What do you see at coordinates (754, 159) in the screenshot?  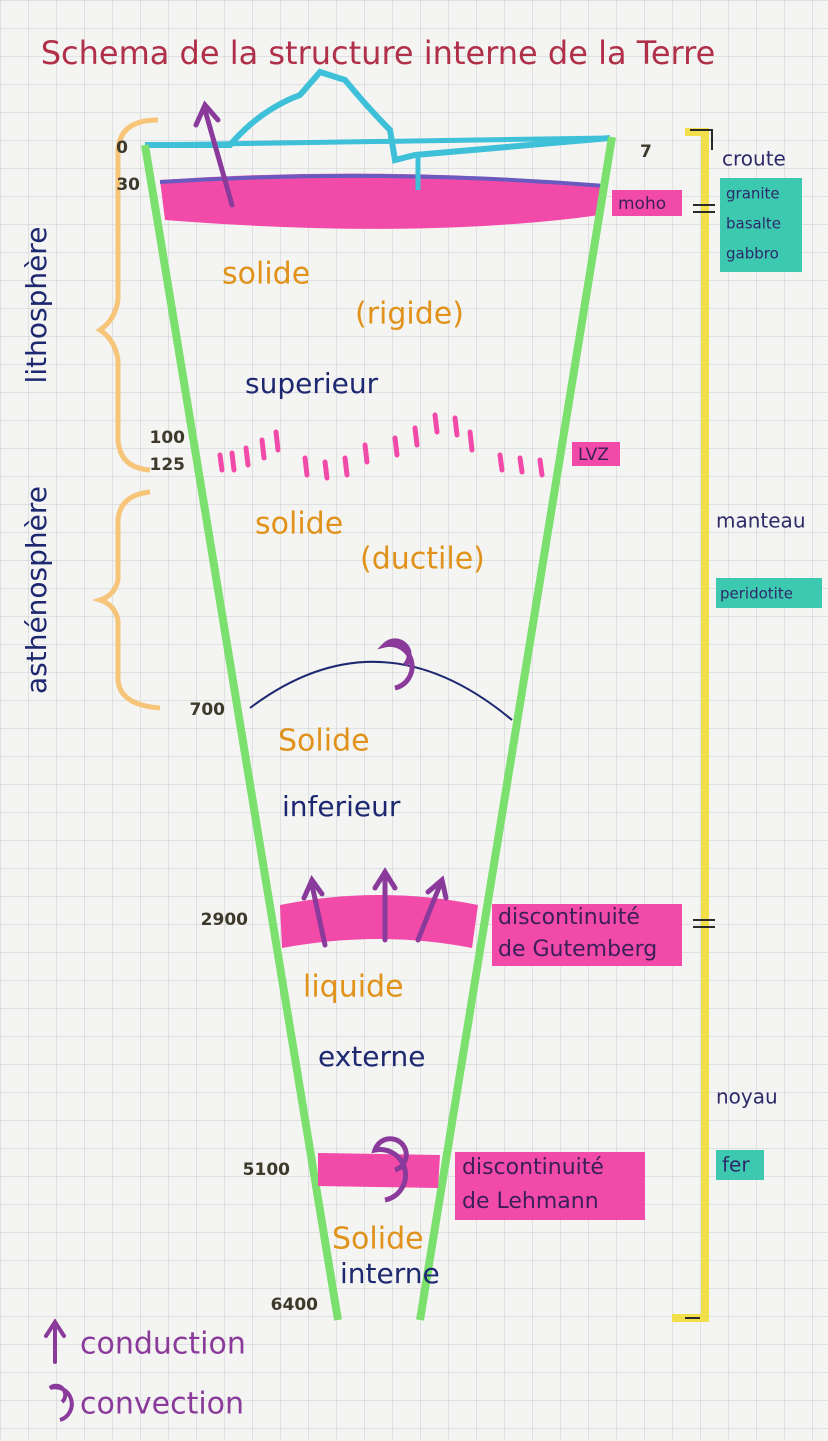 I see `crust-label: croute` at bounding box center [754, 159].